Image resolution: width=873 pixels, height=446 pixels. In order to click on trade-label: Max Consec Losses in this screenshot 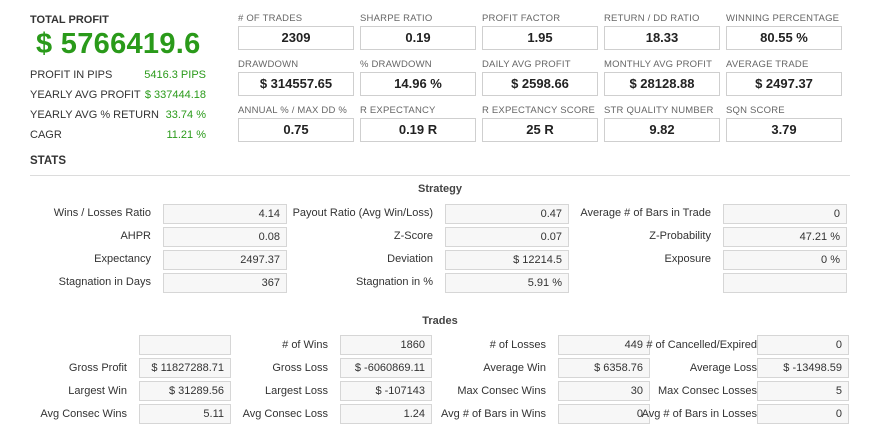, I will do `click(707, 391)`.